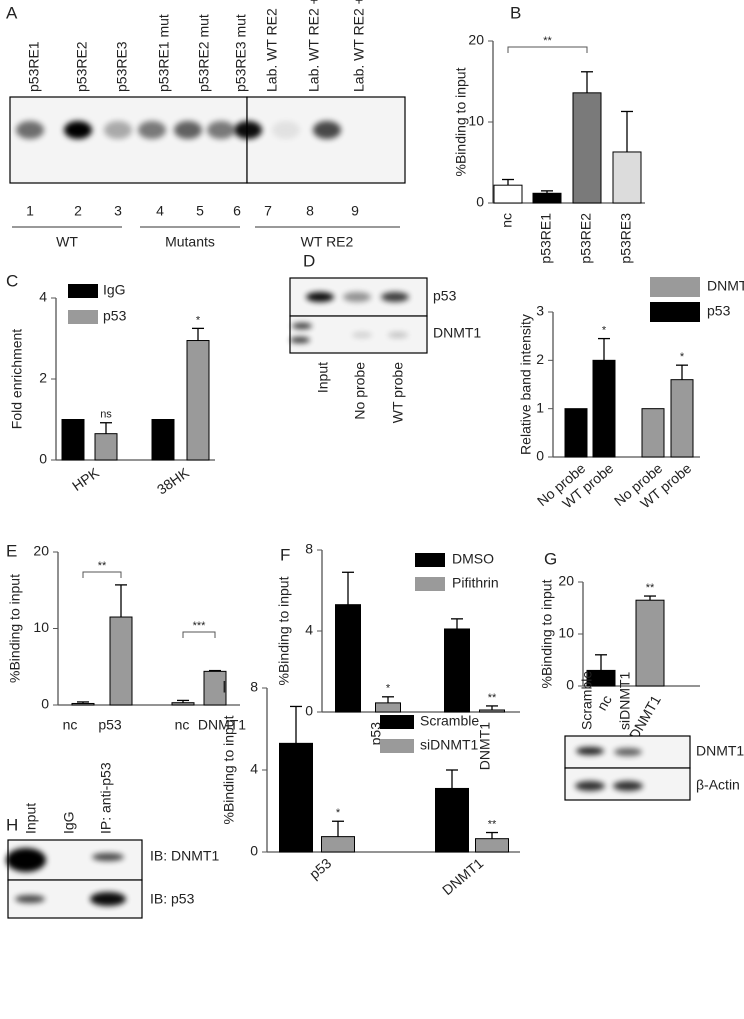 Image resolution: width=744 pixels, height=1019 pixels. I want to click on legend-label: DMSO, so click(473, 559).